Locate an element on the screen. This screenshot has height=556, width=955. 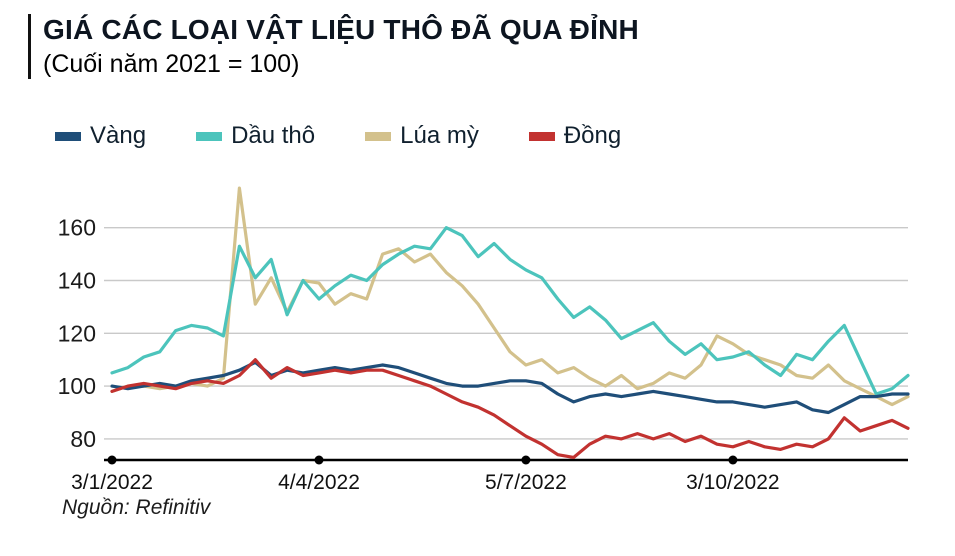
chart-legend: Vàng Dầu thô Lúa mỳ Đồng is located at coordinates (338, 136).